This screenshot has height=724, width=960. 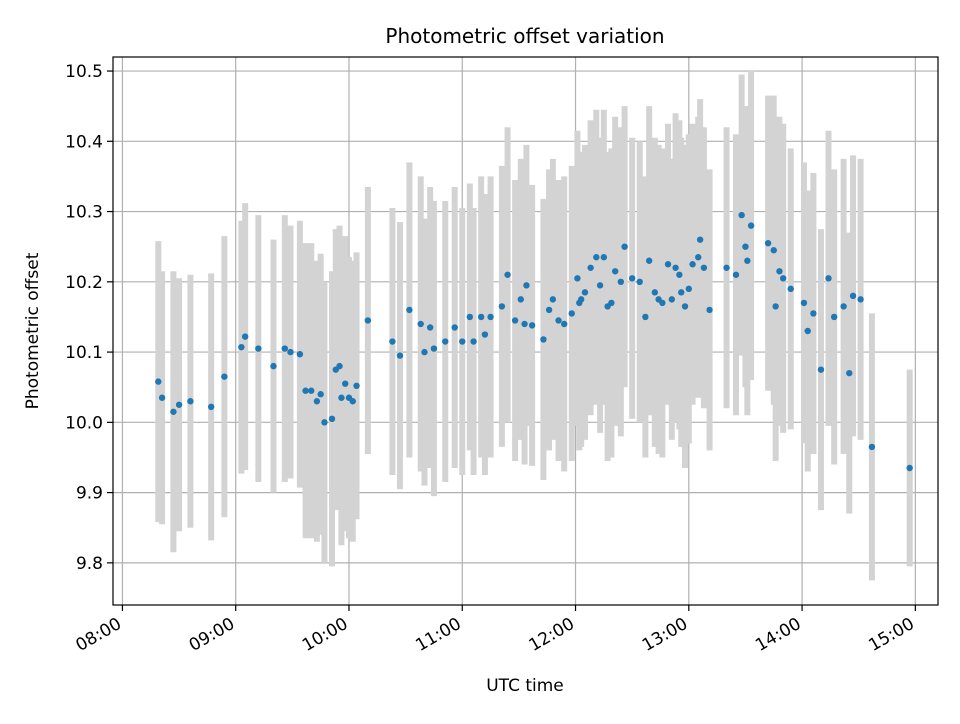 I want to click on y-tick-label: 10.5, so click(x=84, y=72).